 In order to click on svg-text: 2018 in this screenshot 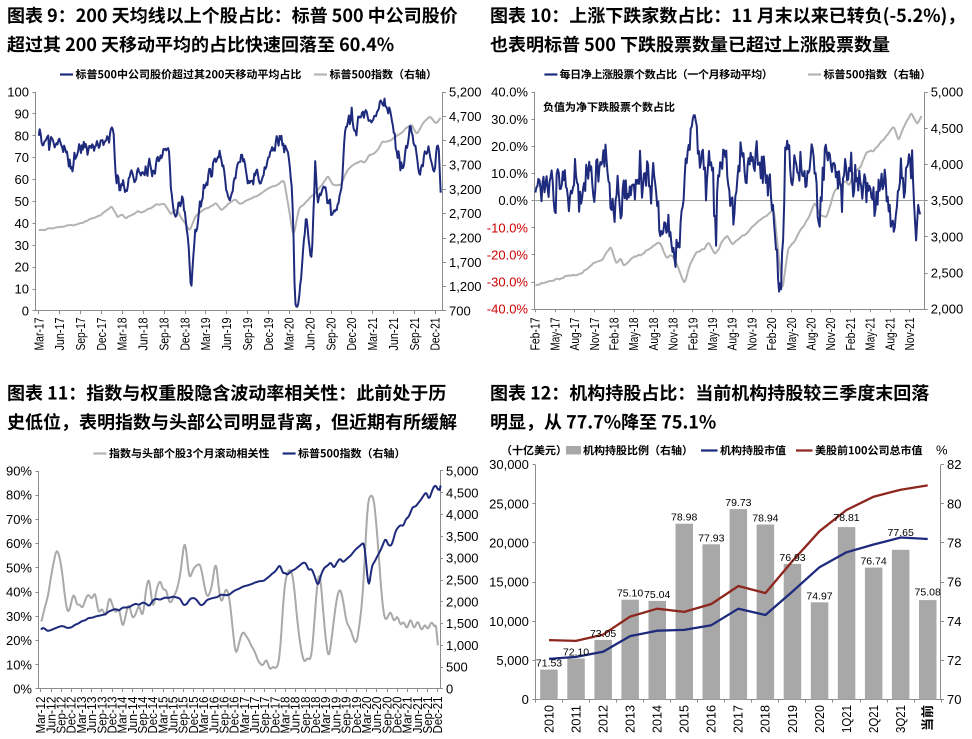, I will do `click(766, 719)`.